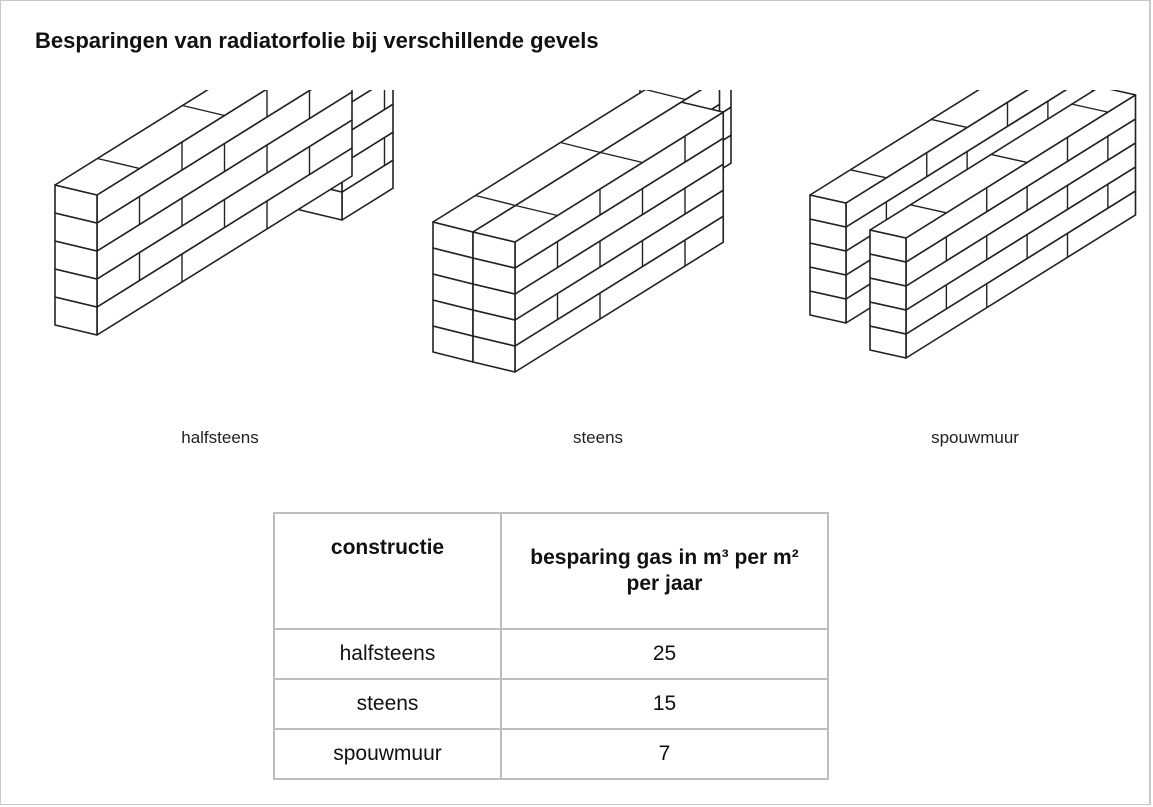  Describe the element at coordinates (664, 704) in the screenshot. I see `cell: 15` at that location.